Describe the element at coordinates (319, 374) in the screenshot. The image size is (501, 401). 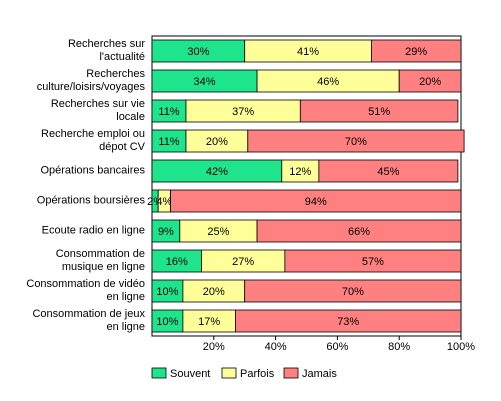
I see `legend-label: Jamais` at that location.